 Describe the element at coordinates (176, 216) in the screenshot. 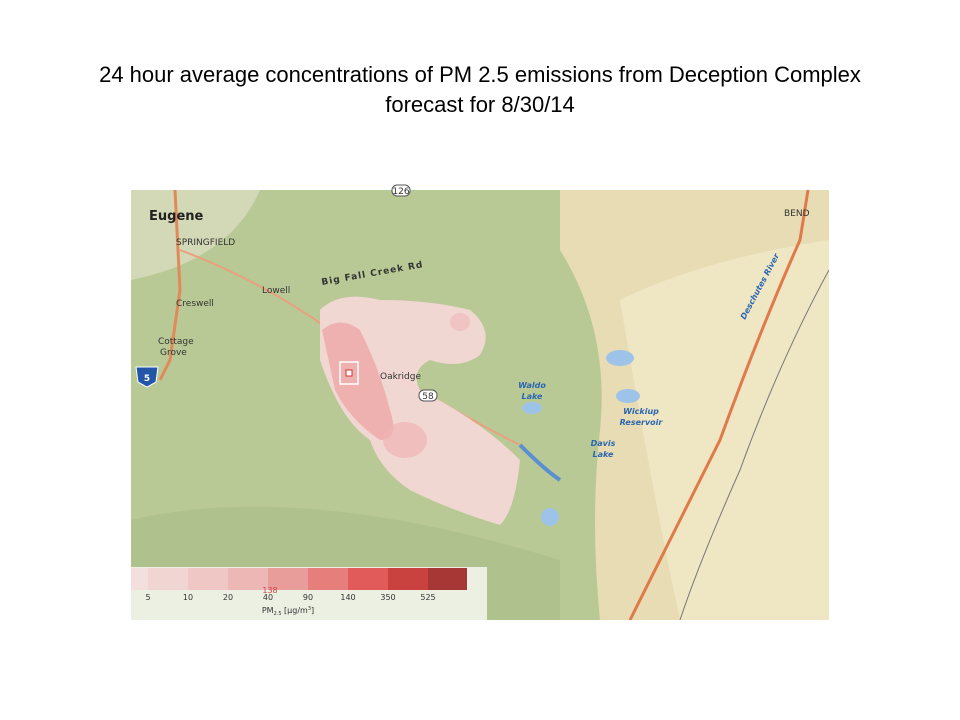

I see `map-label: Eugene` at that location.